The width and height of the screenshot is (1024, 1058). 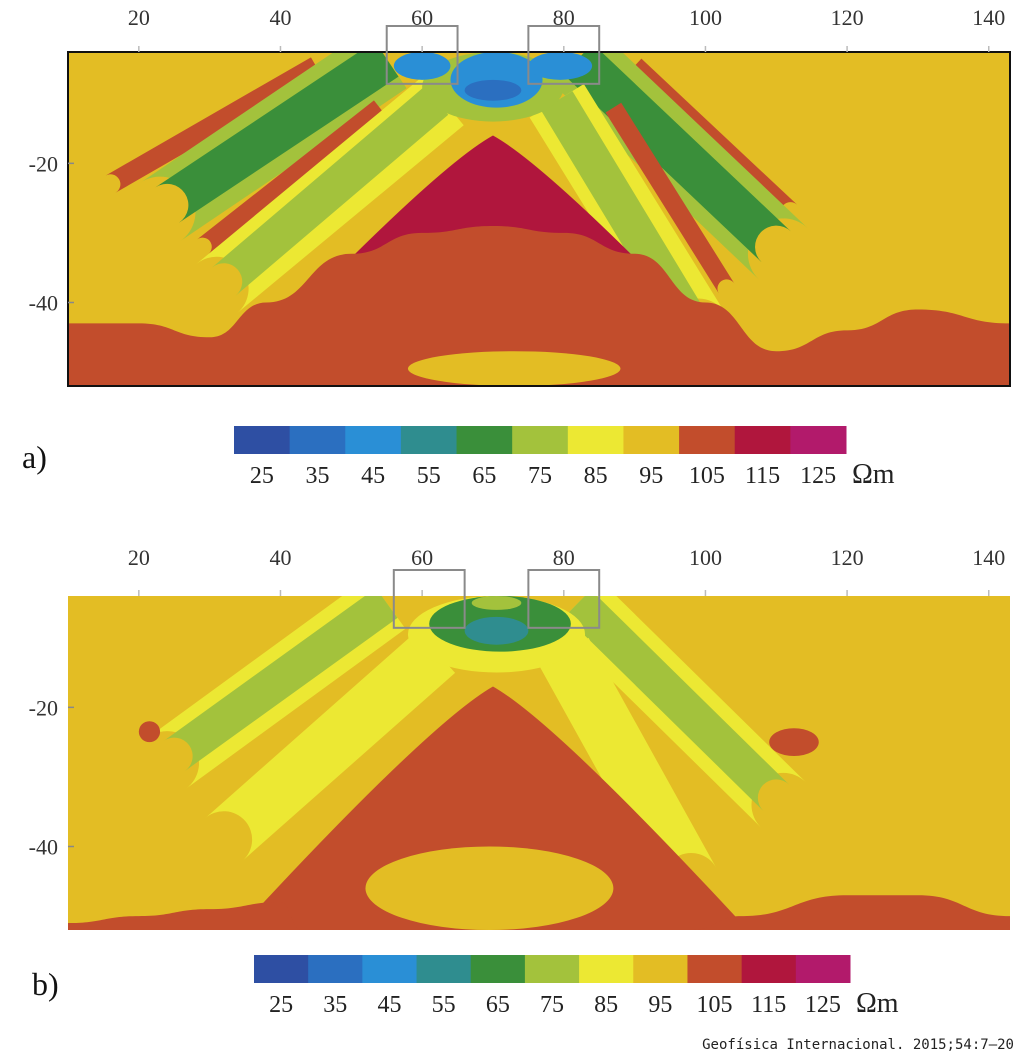 What do you see at coordinates (45, 984) in the screenshot?
I see `panel-label-b: b)` at bounding box center [45, 984].